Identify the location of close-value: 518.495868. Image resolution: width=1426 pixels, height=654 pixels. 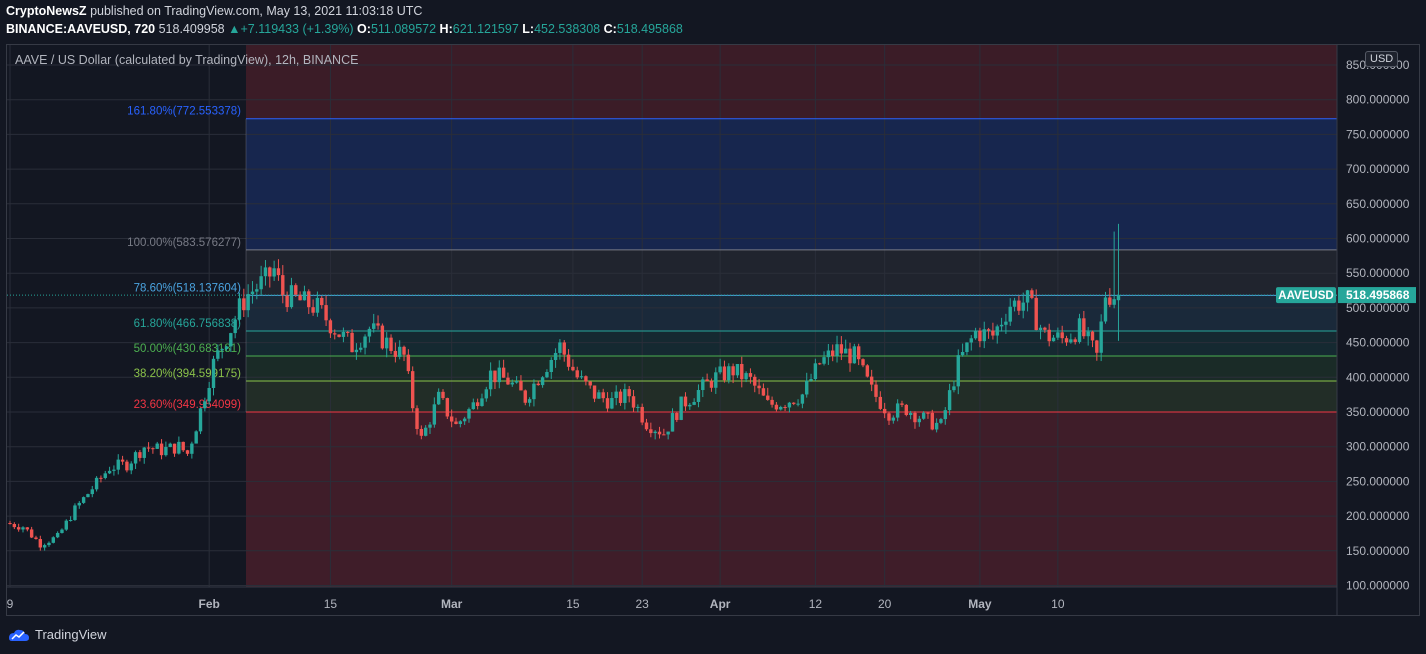
(649, 29).